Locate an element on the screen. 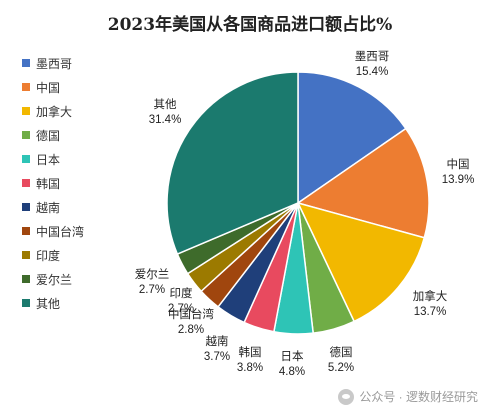 Image resolution: width=500 pixels, height=415 pixels. slice-value-label: 2.8% is located at coordinates (191, 330).